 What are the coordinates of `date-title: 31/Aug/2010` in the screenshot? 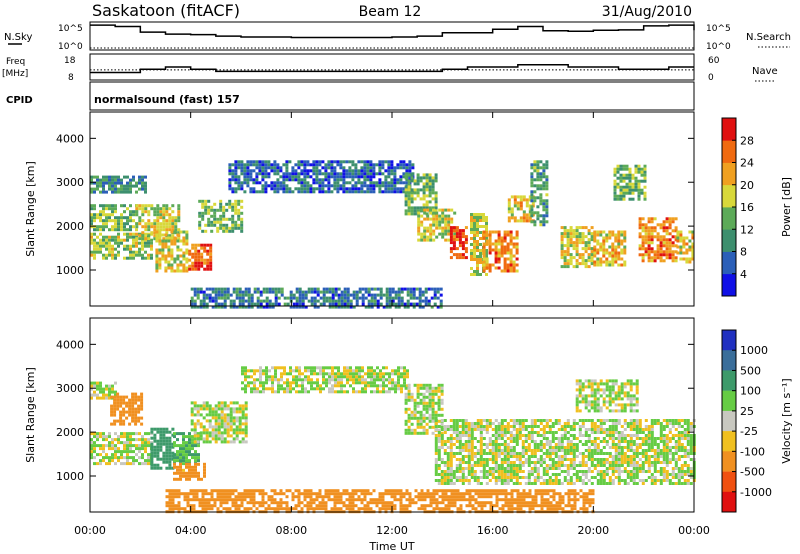 It's located at (647, 12).